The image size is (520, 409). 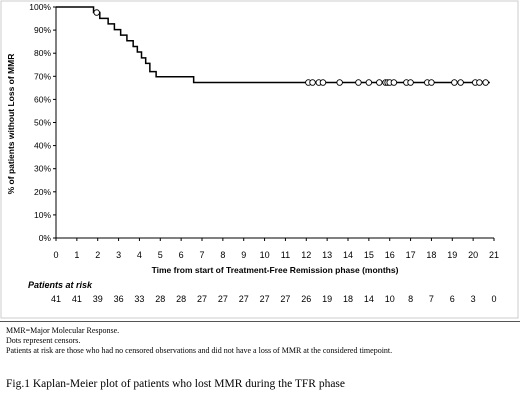 What do you see at coordinates (411, 255) in the screenshot?
I see `x-tick-label: 17` at bounding box center [411, 255].